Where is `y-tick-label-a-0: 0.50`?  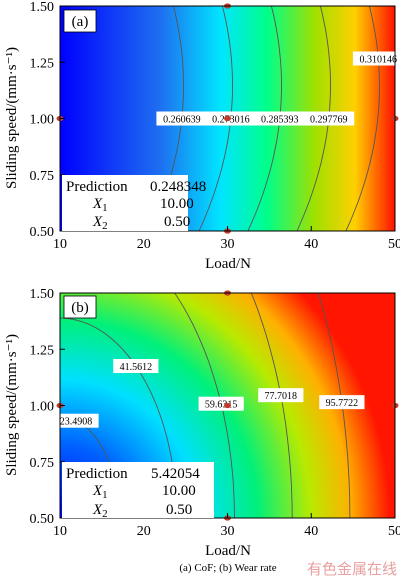 y-tick-label-a-0: 0.50 is located at coordinates (42, 232).